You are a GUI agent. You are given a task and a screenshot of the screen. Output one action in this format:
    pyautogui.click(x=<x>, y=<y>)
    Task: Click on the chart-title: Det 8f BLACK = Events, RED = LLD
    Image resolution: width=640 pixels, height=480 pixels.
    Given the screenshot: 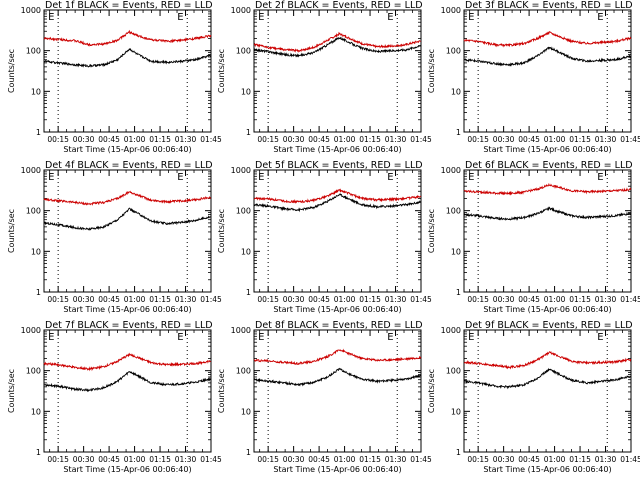 What is the action you would take?
    pyautogui.click(x=339, y=325)
    